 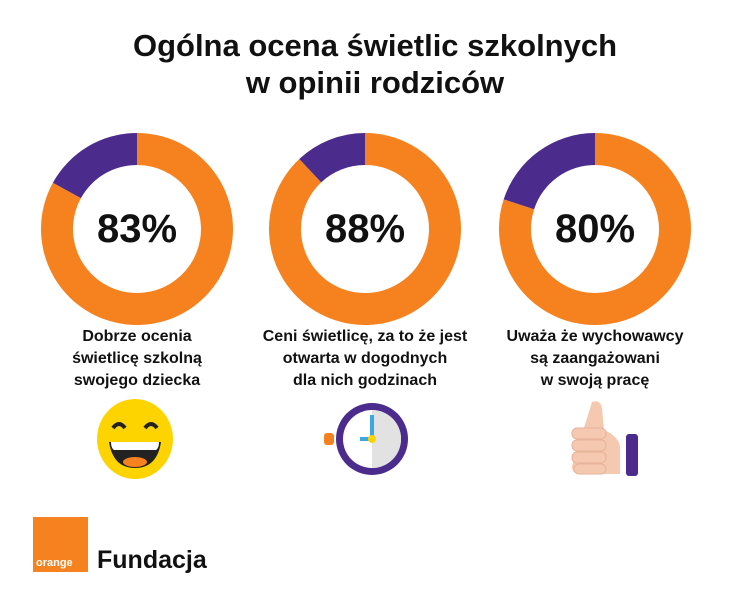 What do you see at coordinates (364, 380) in the screenshot?
I see `caption-line: dla nich godzinach` at bounding box center [364, 380].